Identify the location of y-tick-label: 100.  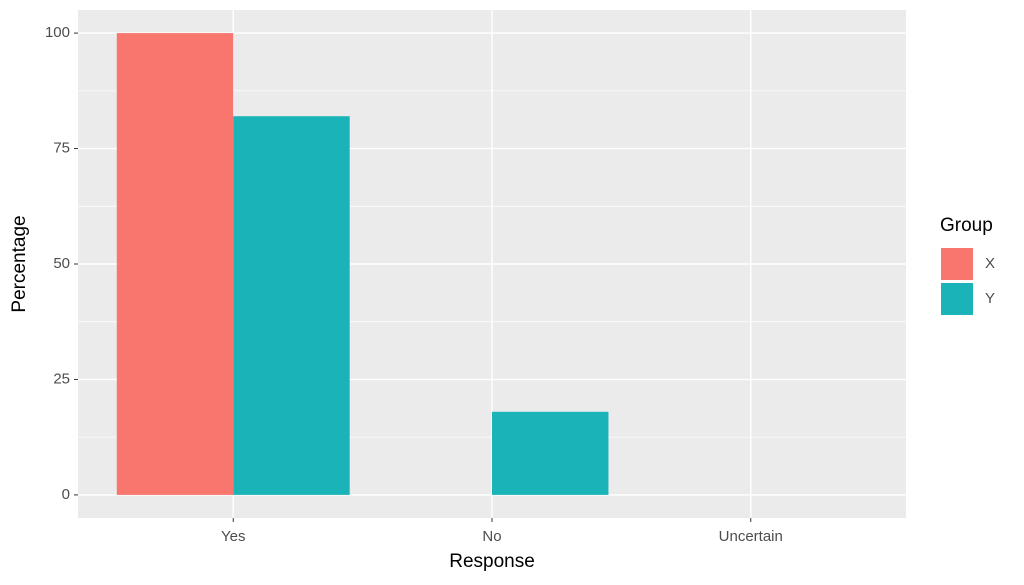
(57, 32).